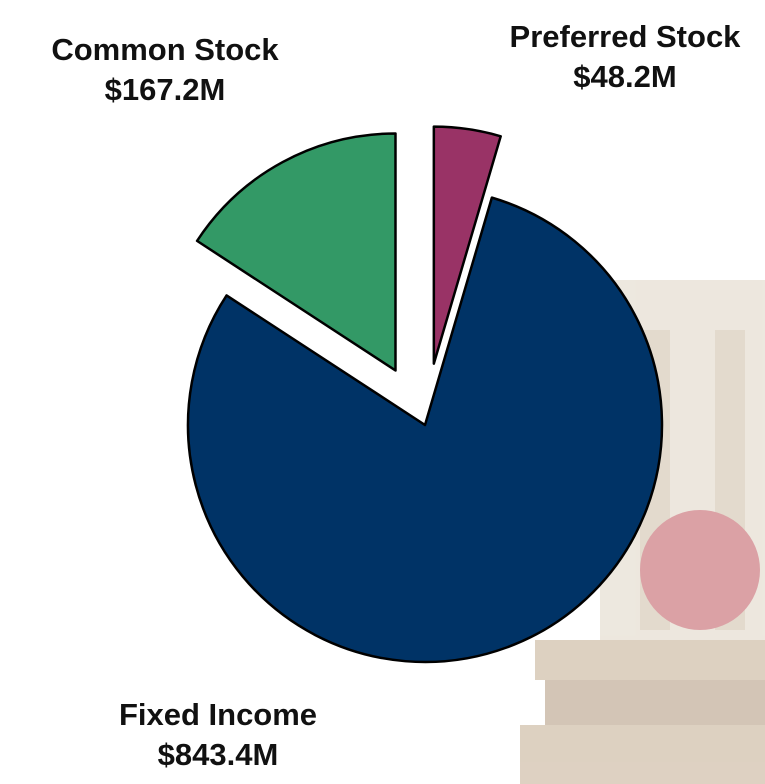 Image resolution: width=765 pixels, height=784 pixels. What do you see at coordinates (218, 754) in the screenshot?
I see `value-label: $843.4M` at bounding box center [218, 754].